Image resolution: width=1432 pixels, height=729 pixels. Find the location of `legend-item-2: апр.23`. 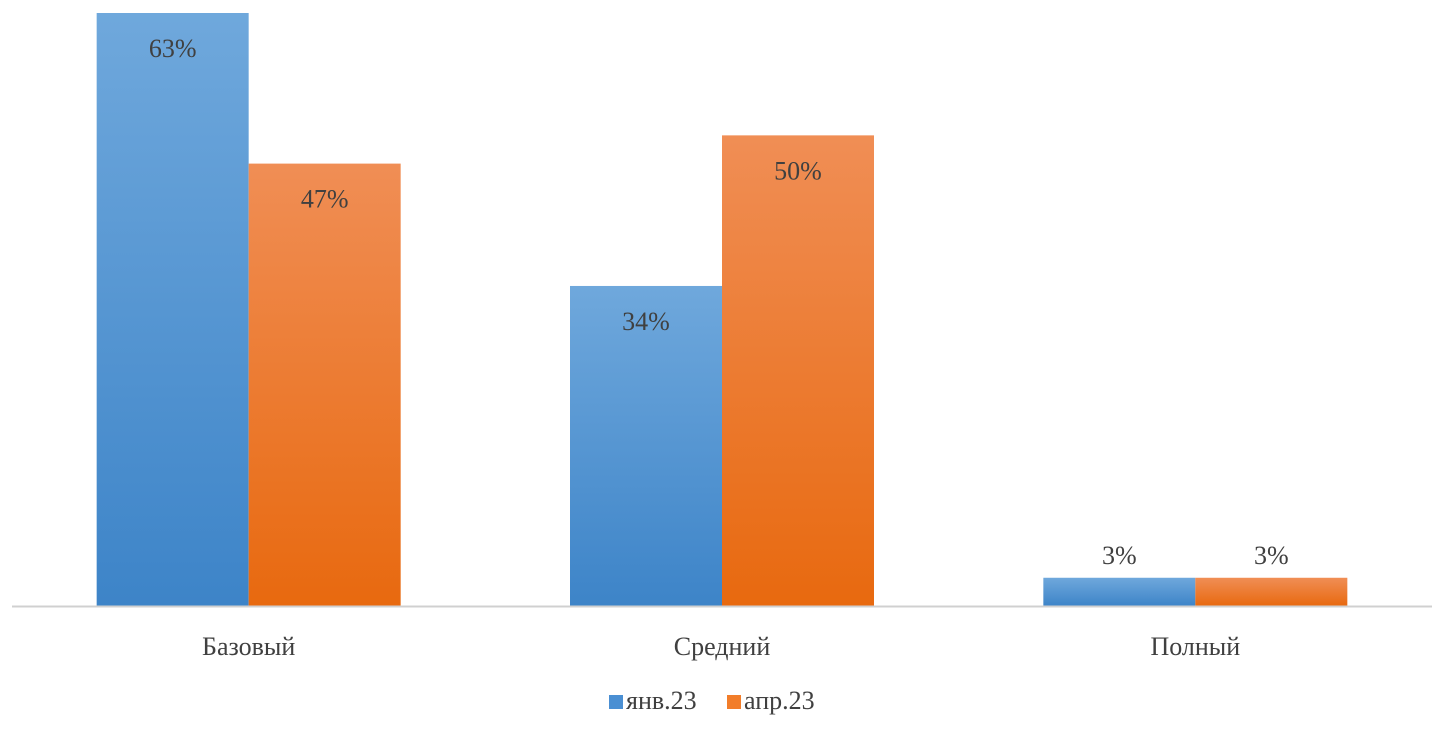

legend-item-2: апр.23 is located at coordinates (771, 700).